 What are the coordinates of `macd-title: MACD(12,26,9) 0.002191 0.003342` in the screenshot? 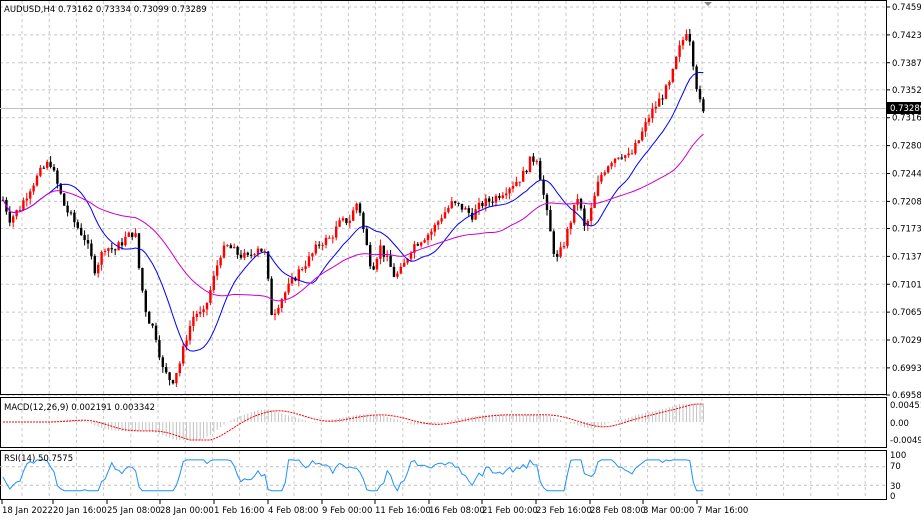 It's located at (79, 408).